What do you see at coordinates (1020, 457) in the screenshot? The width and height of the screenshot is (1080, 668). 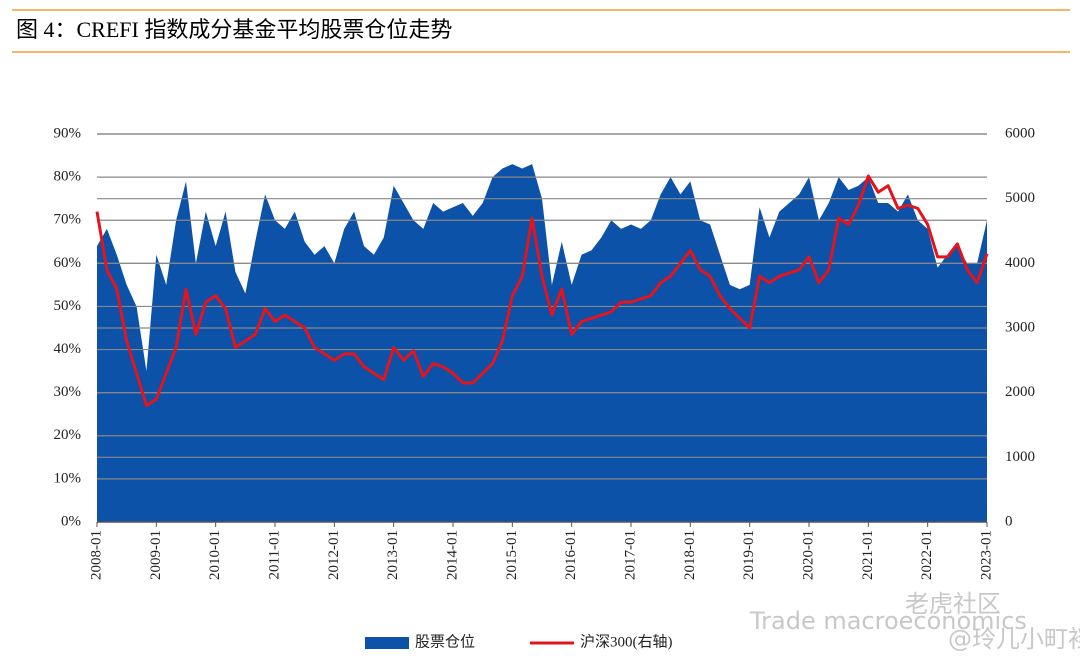 I see `y2-tick-label: 1000` at bounding box center [1020, 457].